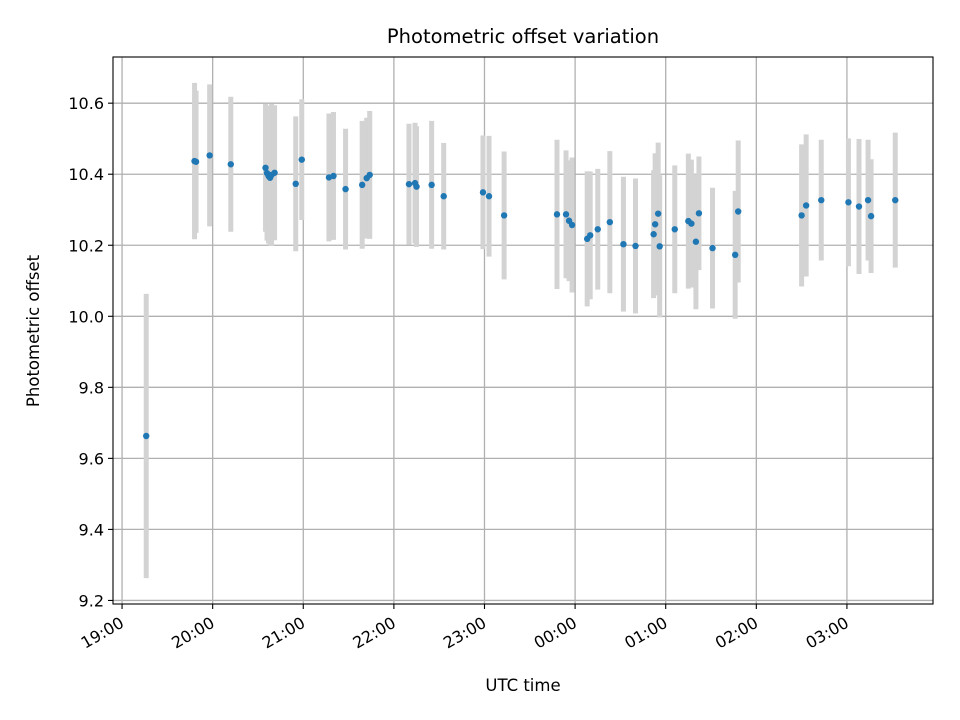 The image size is (960, 720). What do you see at coordinates (90, 352) in the screenshot?
I see `y-axis-ticks: 9.2 9.4 9.6 9.8 10.0 10.2 10.4 10.6` at bounding box center [90, 352].